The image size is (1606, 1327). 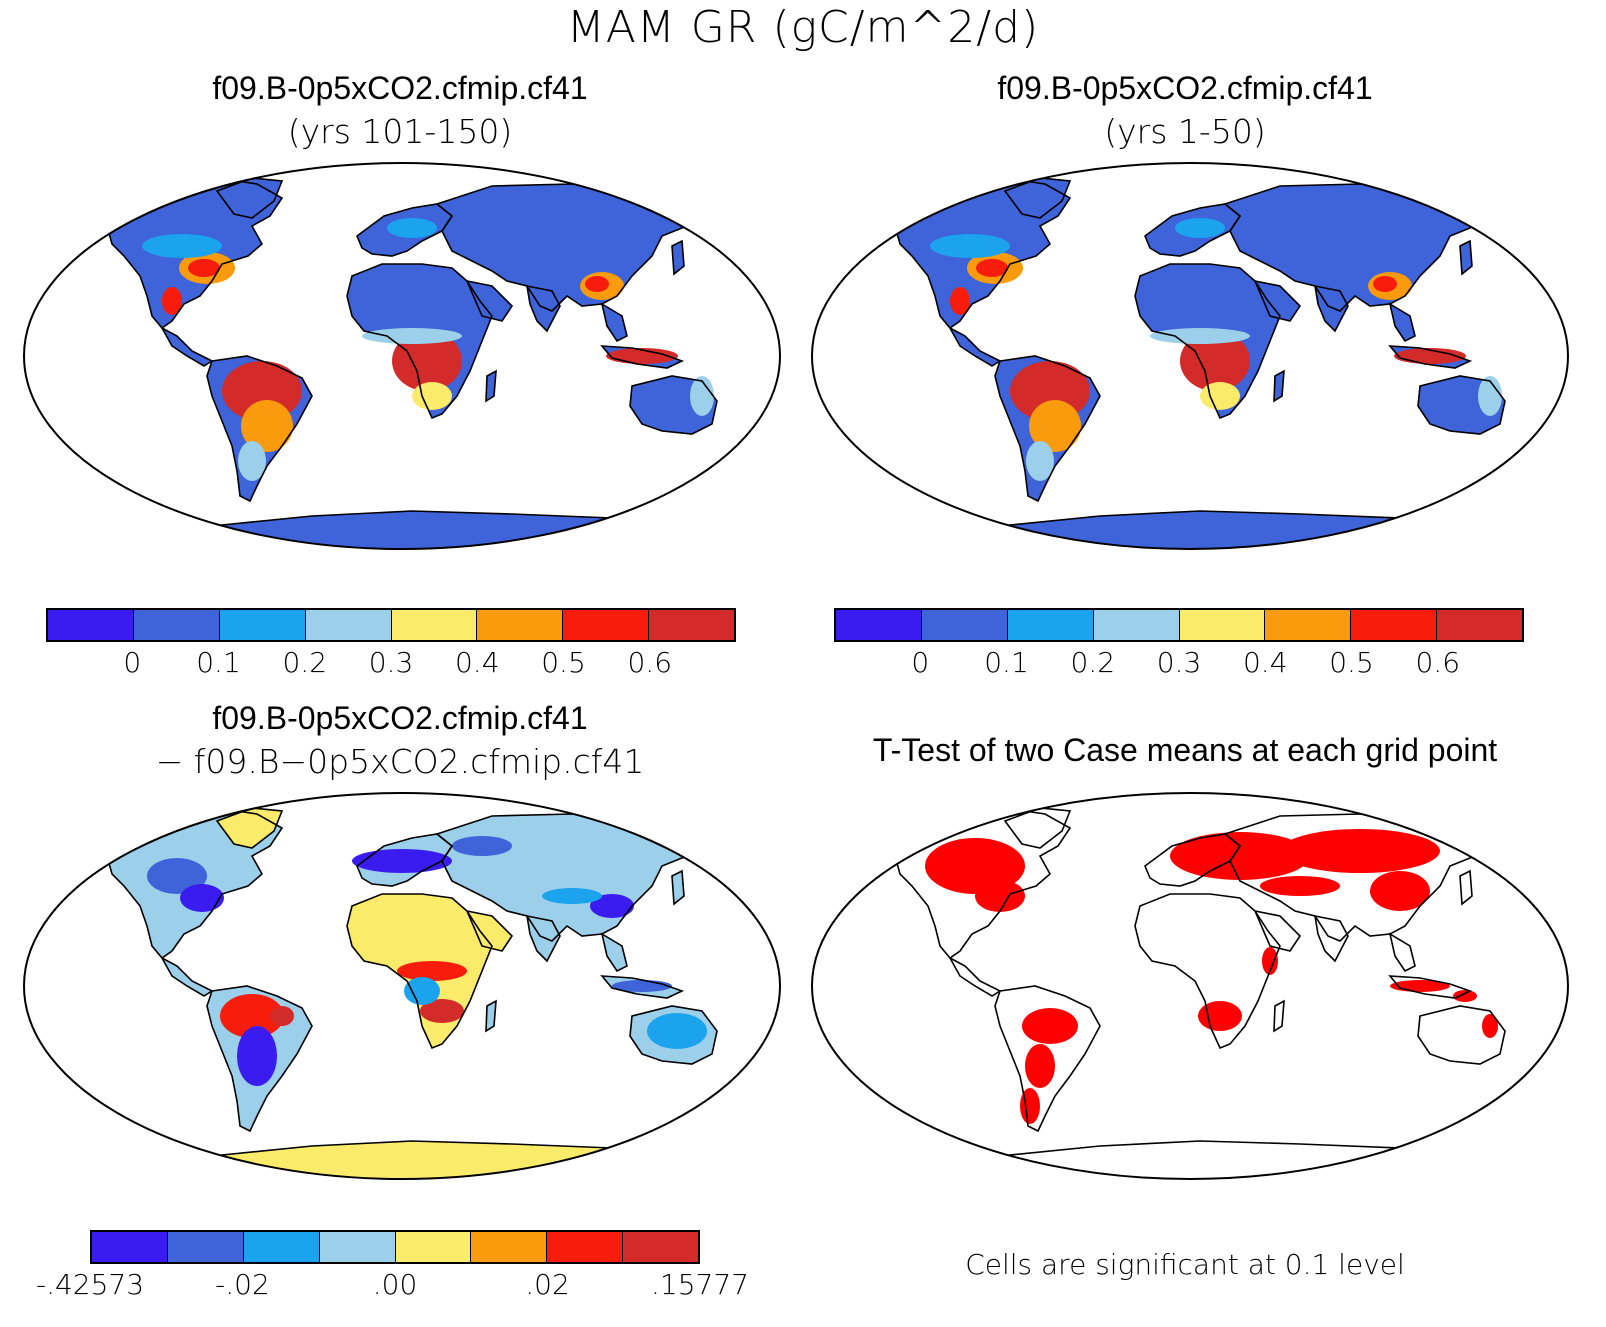 I want to click on world-map-case1, so click(x=402, y=356).